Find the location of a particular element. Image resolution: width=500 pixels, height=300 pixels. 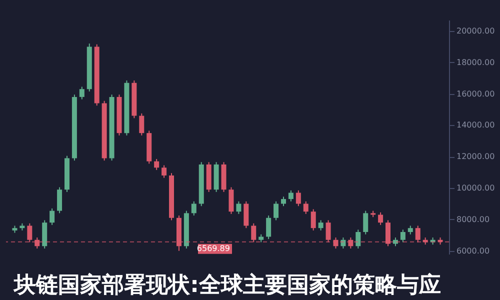

y-tick-label: 10000.00 is located at coordinates (475, 188).